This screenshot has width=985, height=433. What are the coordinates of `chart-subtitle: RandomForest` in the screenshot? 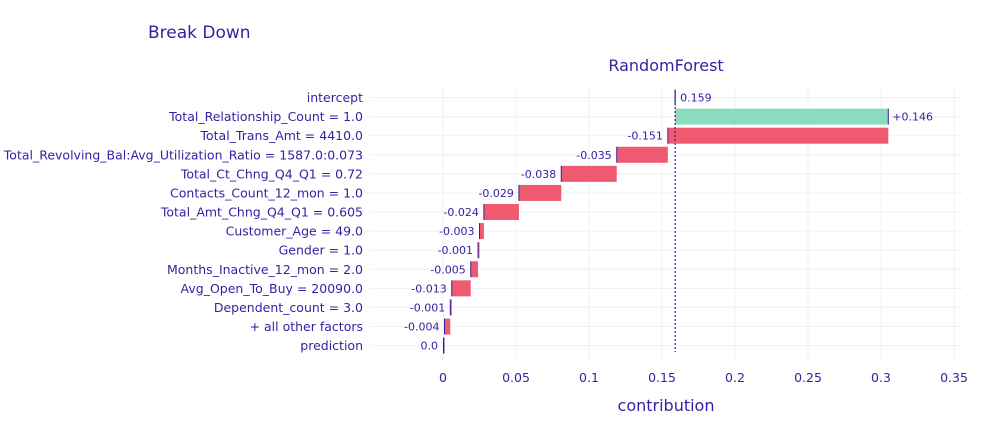 It's located at (665, 65).